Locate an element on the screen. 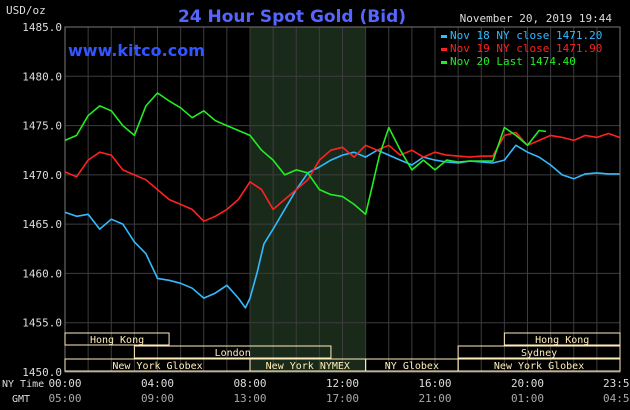 The width and height of the screenshot is (630, 410). y-unit-label: USD/oz is located at coordinates (26, 10).